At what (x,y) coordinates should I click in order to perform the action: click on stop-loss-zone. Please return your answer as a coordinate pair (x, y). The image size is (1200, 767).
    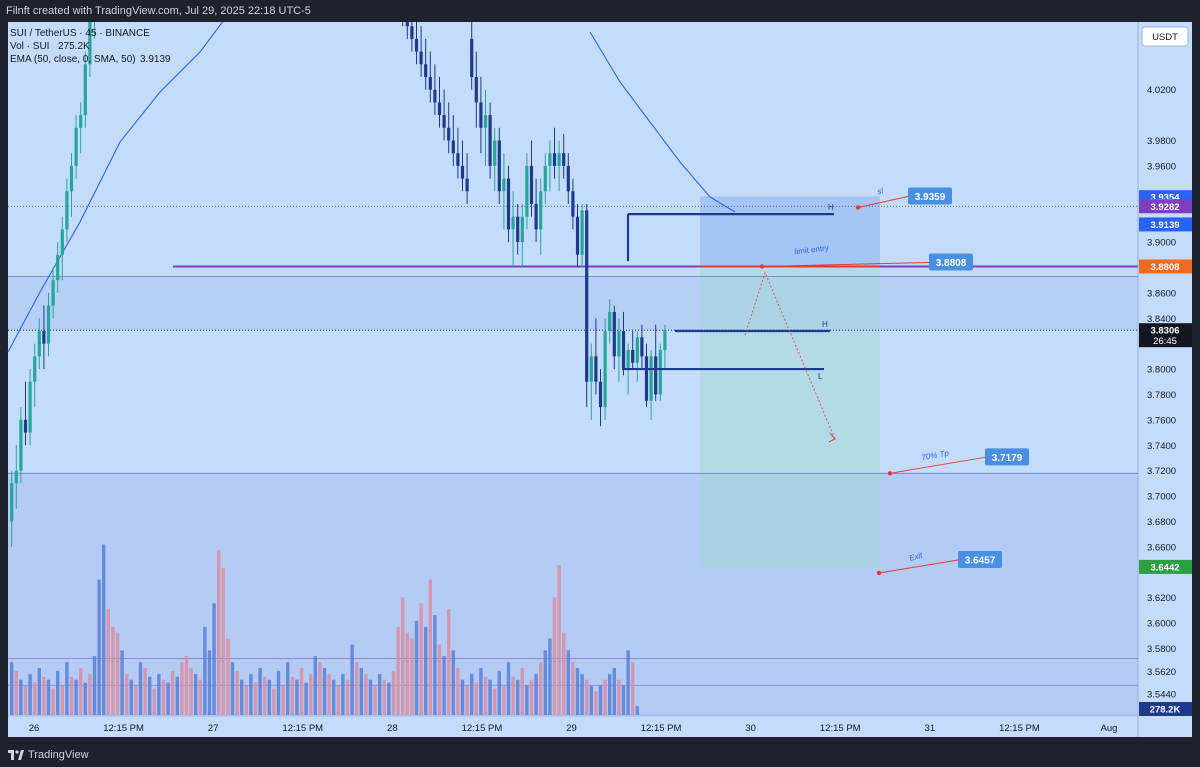
    Looking at the image, I should click on (790, 231).